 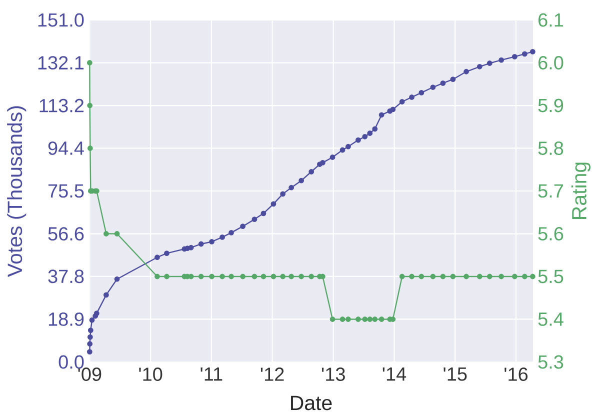 What do you see at coordinates (551, 319) in the screenshot?
I see `y2-tick-label: 5.4` at bounding box center [551, 319].